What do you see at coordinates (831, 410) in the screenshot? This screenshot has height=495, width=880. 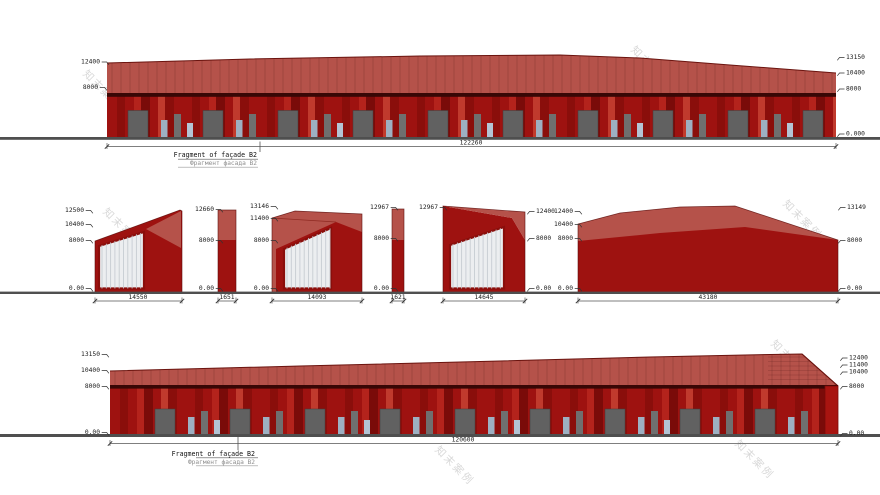 I see `corner-return-wall` at bounding box center [831, 410].